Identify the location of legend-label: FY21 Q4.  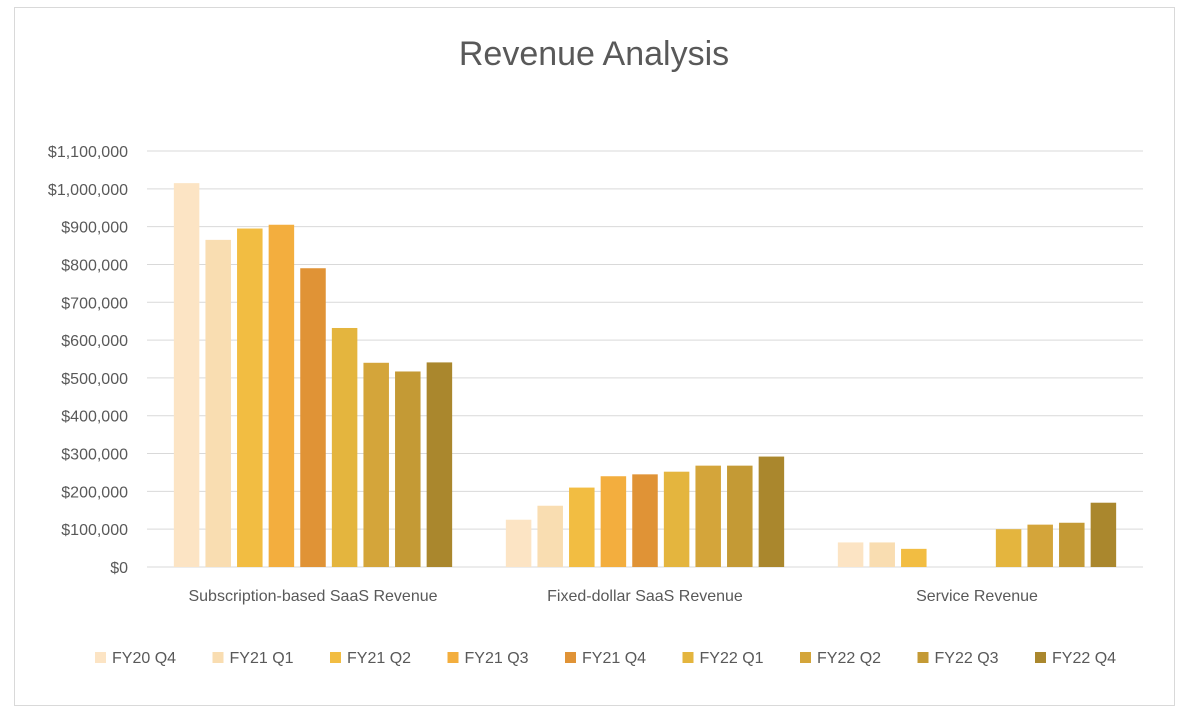
(614, 658).